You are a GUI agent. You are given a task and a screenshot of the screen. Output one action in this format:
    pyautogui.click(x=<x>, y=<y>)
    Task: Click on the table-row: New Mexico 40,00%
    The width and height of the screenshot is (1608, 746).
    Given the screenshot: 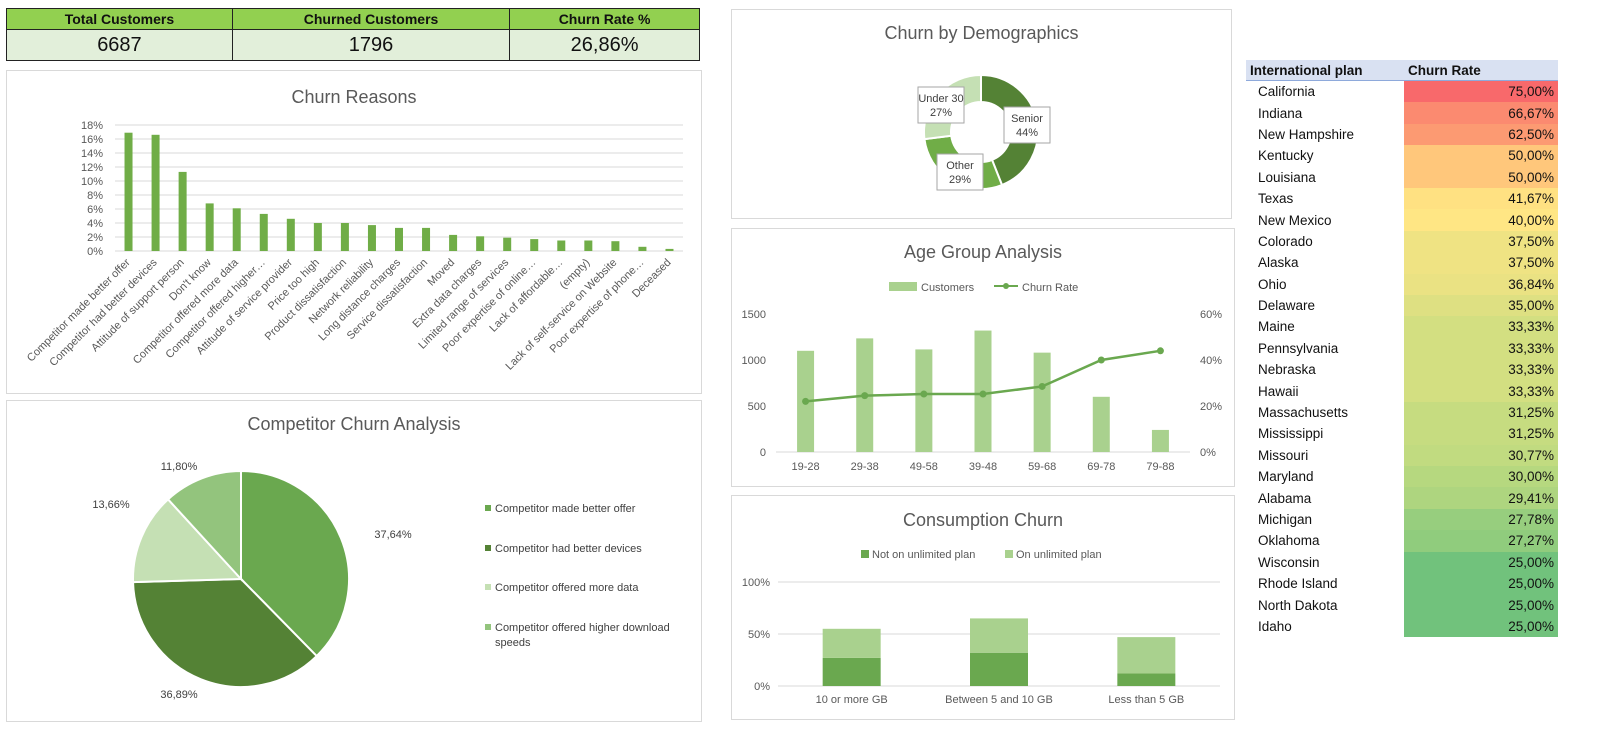 What is the action you would take?
    pyautogui.click(x=1402, y=220)
    